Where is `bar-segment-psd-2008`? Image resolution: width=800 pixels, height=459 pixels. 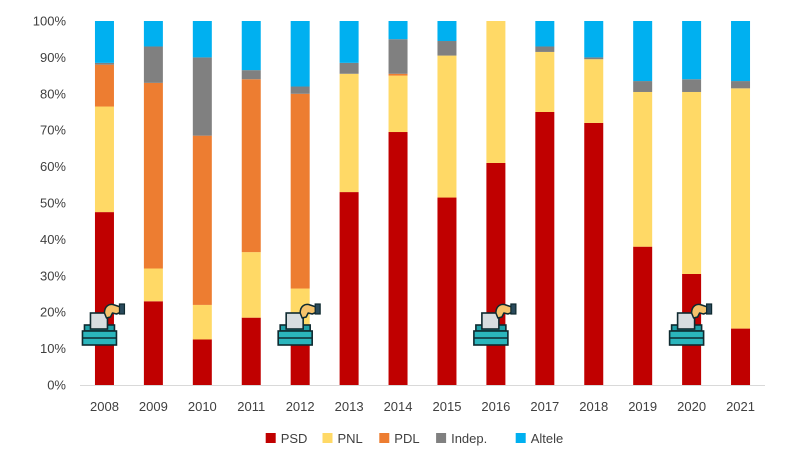 bar-segment-psd-2008 is located at coordinates (104, 298).